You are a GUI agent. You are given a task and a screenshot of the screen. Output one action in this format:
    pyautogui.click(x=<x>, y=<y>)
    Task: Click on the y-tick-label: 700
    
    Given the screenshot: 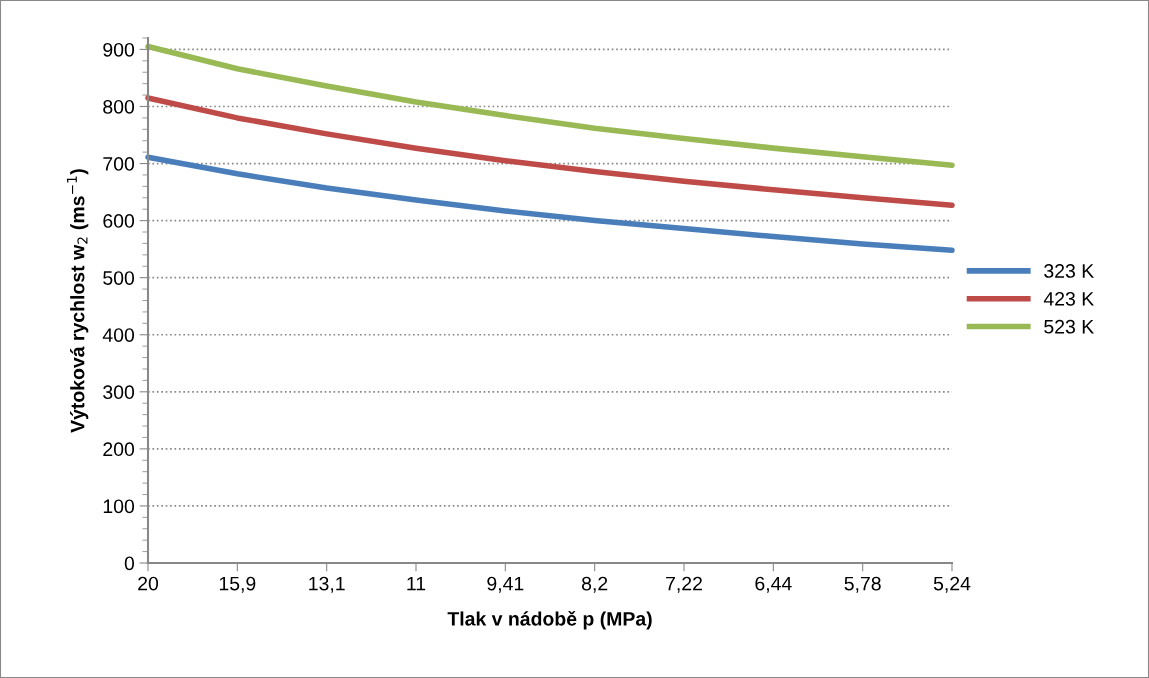 What is the action you would take?
    pyautogui.click(x=119, y=164)
    